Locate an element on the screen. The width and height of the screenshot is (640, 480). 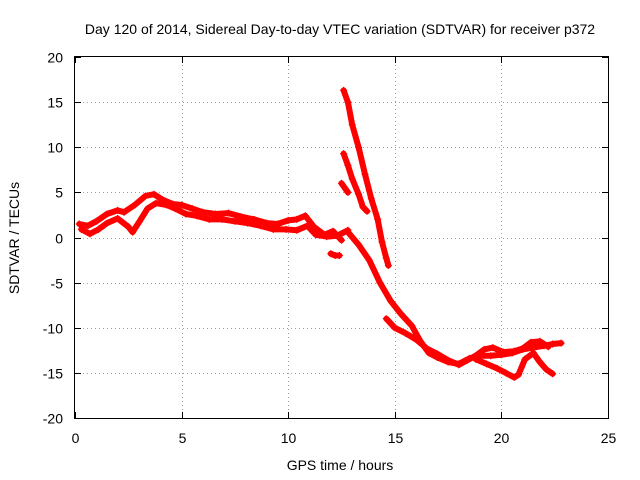
series-track-c is located at coordinates (335, 254).